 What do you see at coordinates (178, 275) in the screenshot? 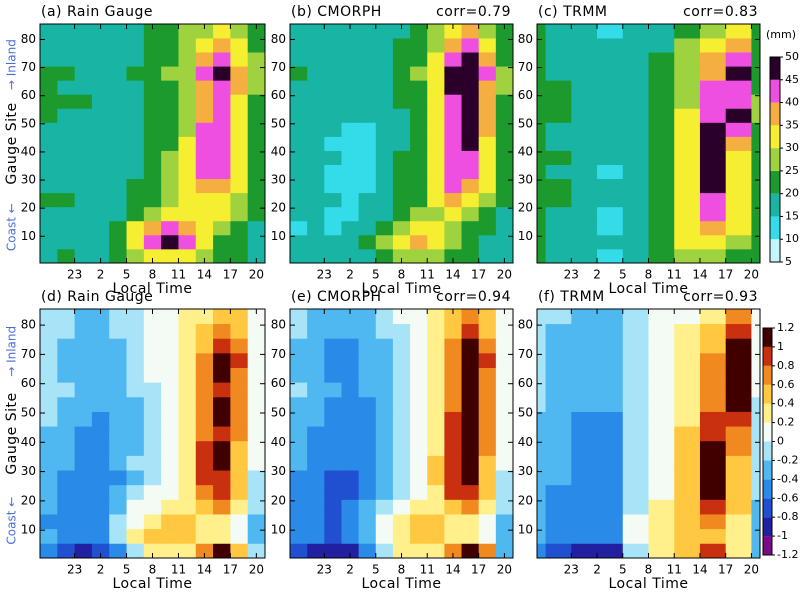
I see `x-tick-label: 11` at bounding box center [178, 275].